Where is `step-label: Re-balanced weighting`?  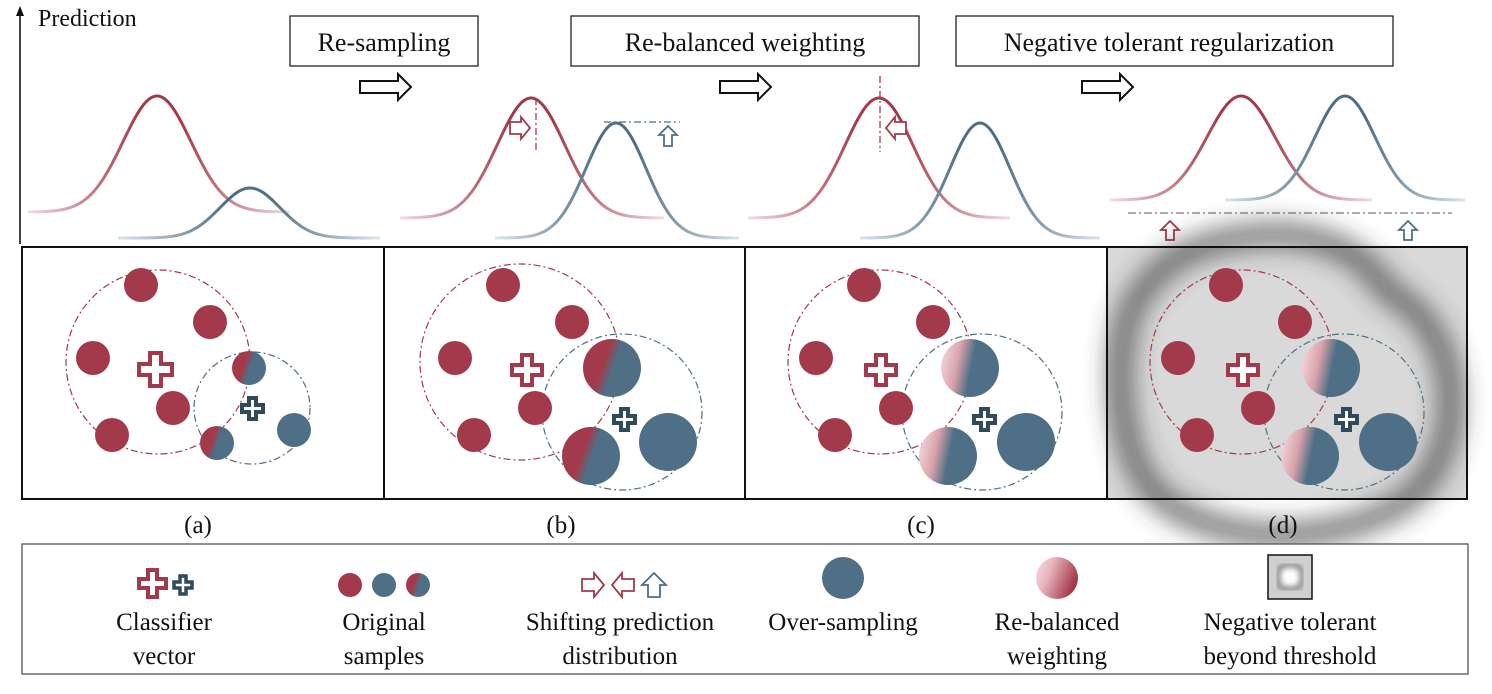 step-label: Re-balanced weighting is located at coordinates (745, 42).